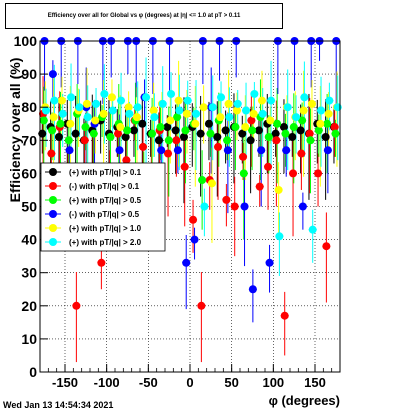 The image size is (400, 414). Describe the element at coordinates (105, 172) in the screenshot. I see `legend-label: (+) with pT/|q| > 0.1` at that location.